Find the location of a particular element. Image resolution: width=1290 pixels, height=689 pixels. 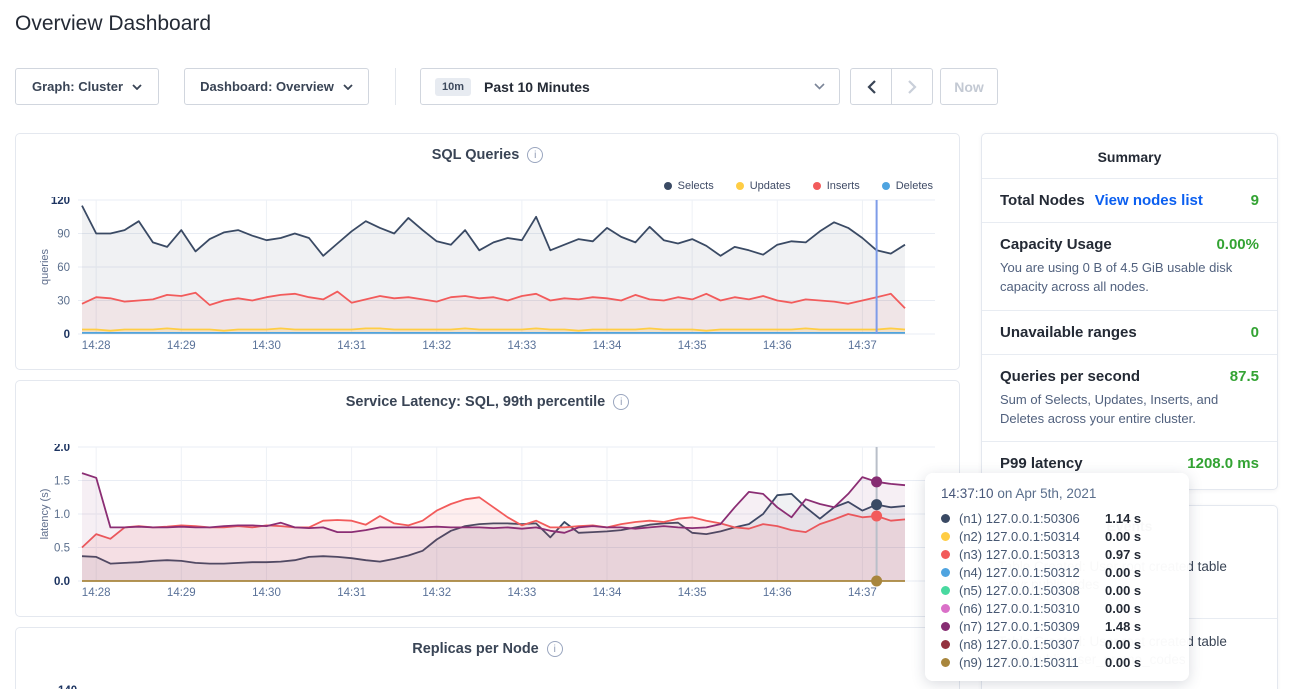

tooltip-node-row: (n6) 127.0.0.1:50310 0.00 s is located at coordinates (1057, 608).